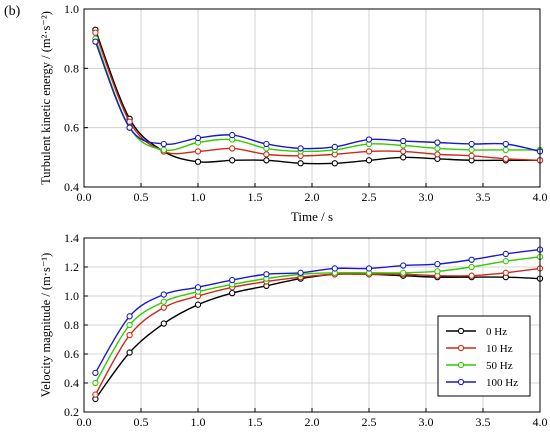  I want to click on x-tick-label: 0.0, so click(84, 197).